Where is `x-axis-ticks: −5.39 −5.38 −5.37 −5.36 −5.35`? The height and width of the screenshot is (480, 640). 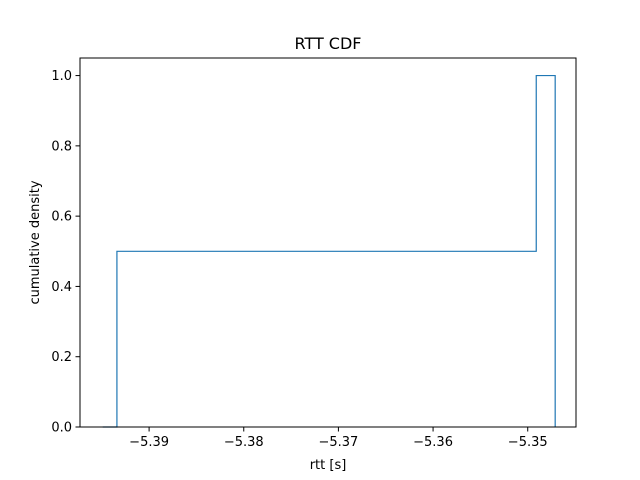
x-axis-ticks: −5.39 −5.38 −5.37 −5.36 −5.35 is located at coordinates (338, 438).